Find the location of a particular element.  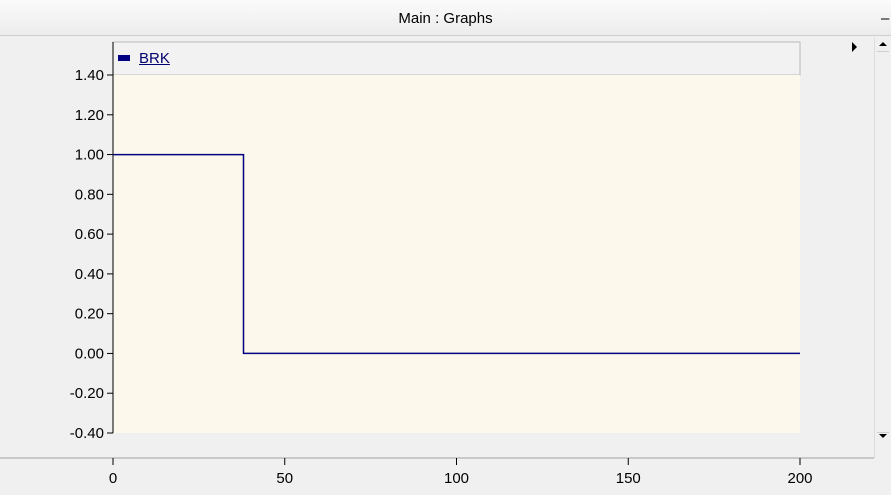

x-tick-label: 100 is located at coordinates (456, 478).